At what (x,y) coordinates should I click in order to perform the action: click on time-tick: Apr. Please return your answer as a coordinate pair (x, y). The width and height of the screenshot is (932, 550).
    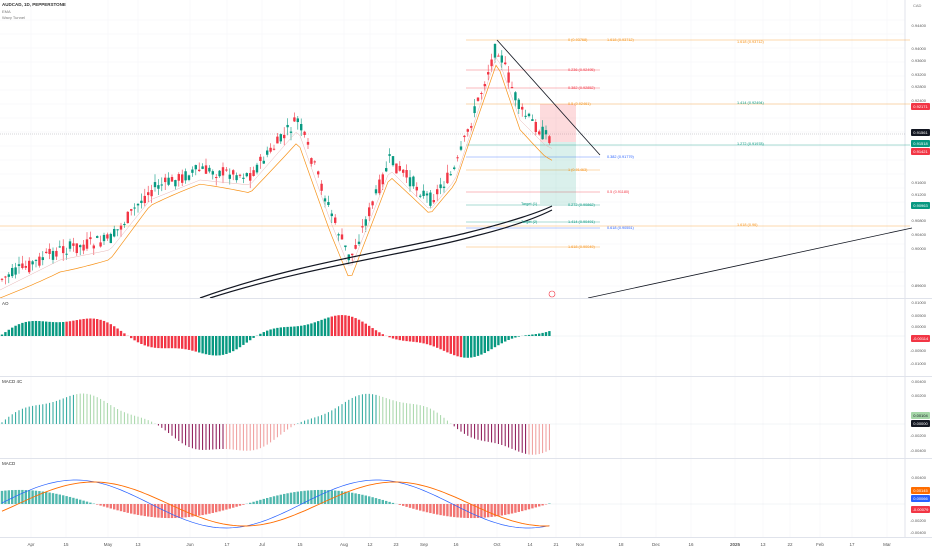
    Looking at the image, I should click on (31, 544).